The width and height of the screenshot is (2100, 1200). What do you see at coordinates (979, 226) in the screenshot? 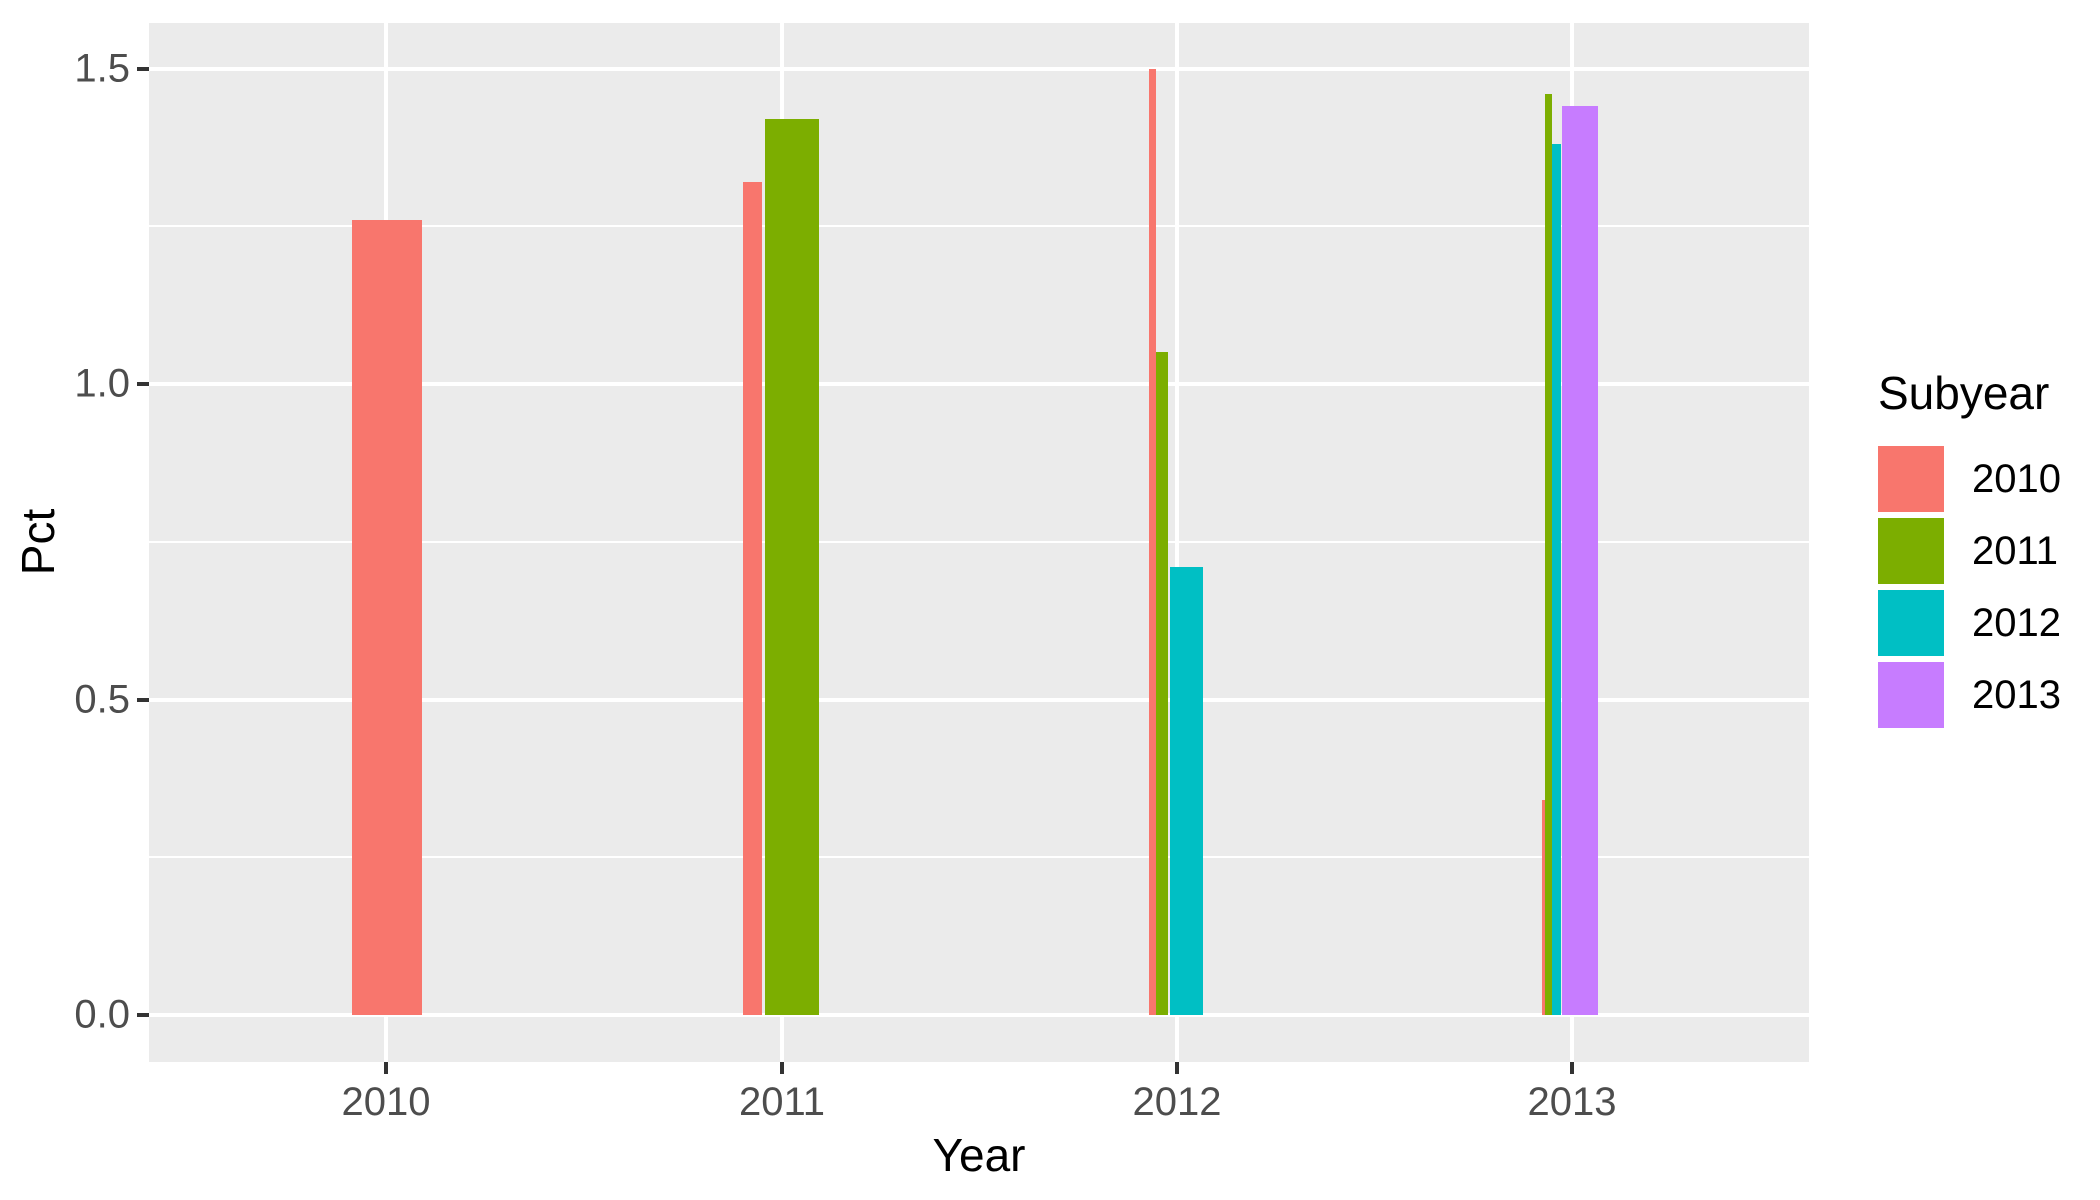
I see `gridline-minor-y-1.25` at bounding box center [979, 226].